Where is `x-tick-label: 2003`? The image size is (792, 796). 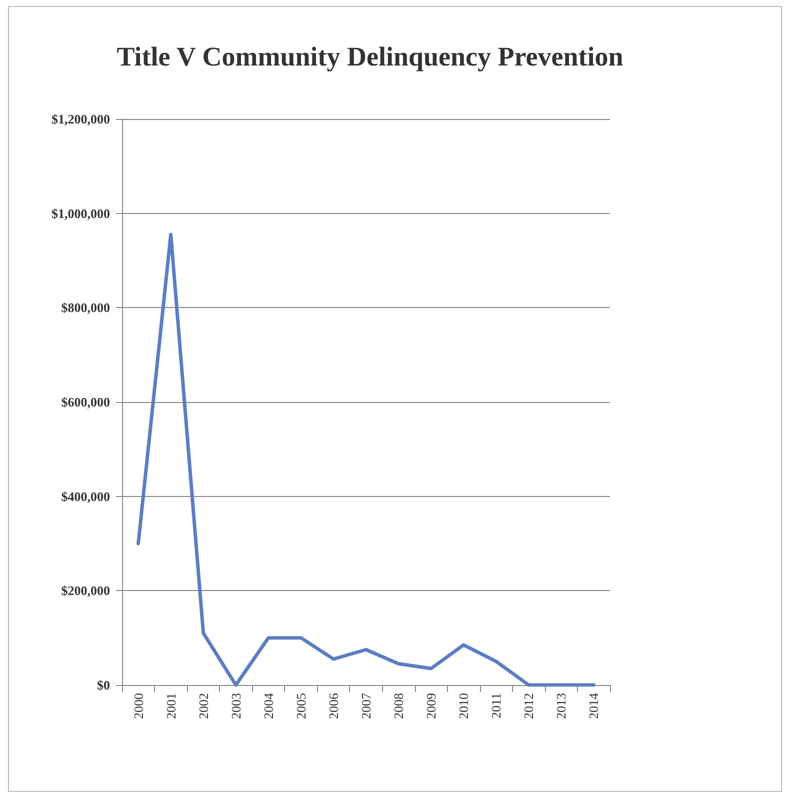 x-tick-label: 2003 is located at coordinates (236, 706).